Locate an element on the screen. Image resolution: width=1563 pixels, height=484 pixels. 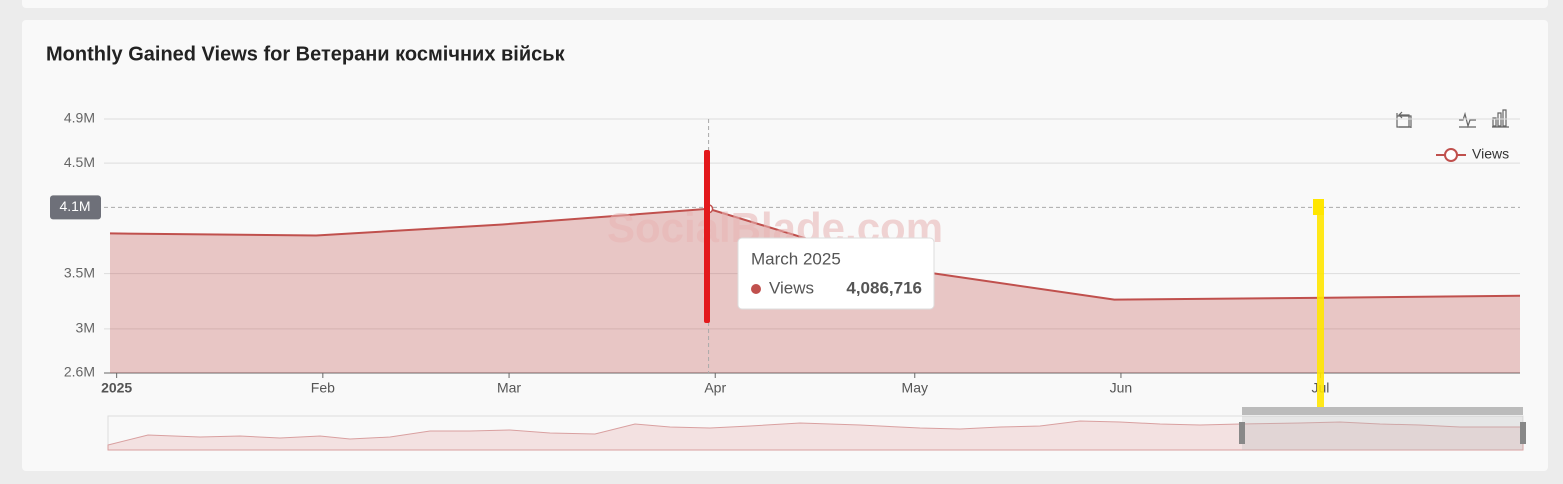
tooltip-value: 4,086,716 is located at coordinates (884, 287).